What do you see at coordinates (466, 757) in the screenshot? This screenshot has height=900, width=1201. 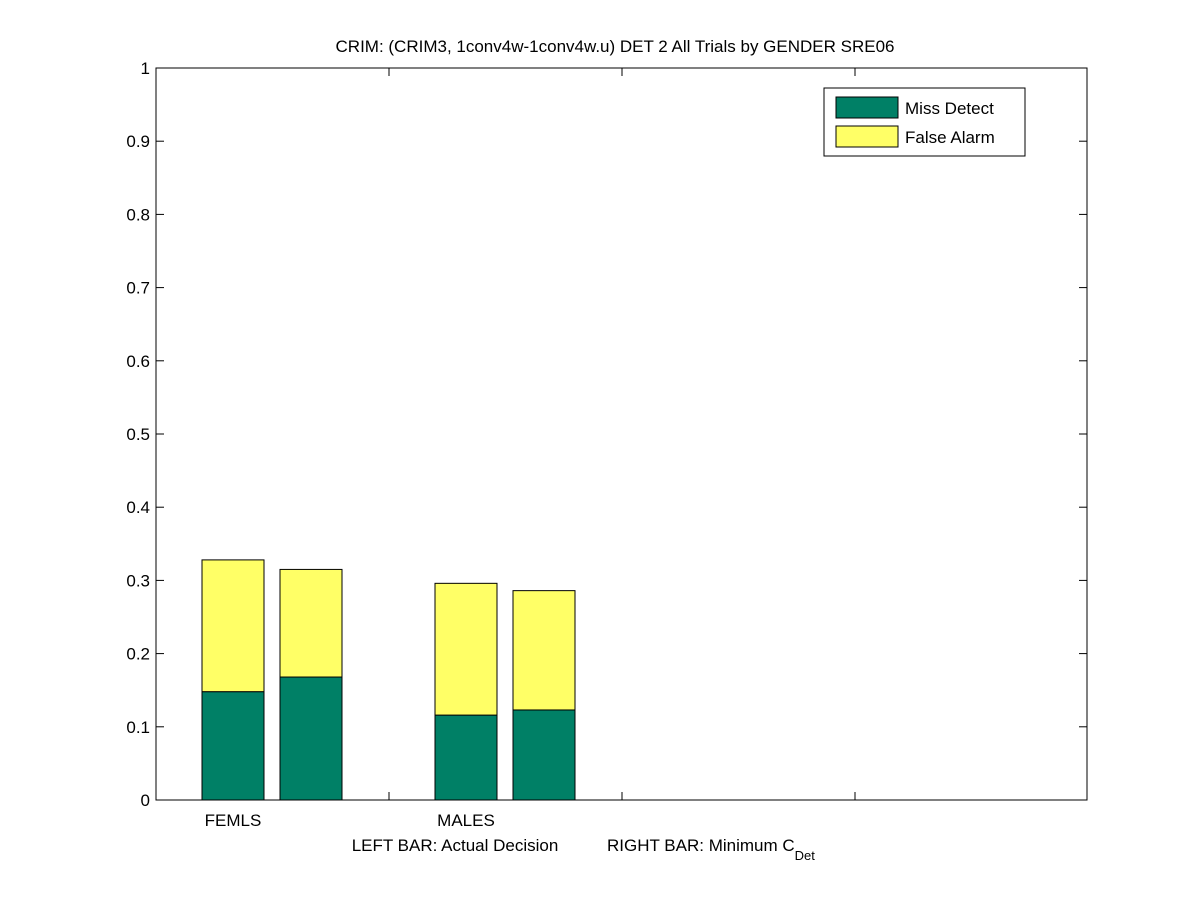 I see `bar-males-actual-miss-detect` at bounding box center [466, 757].